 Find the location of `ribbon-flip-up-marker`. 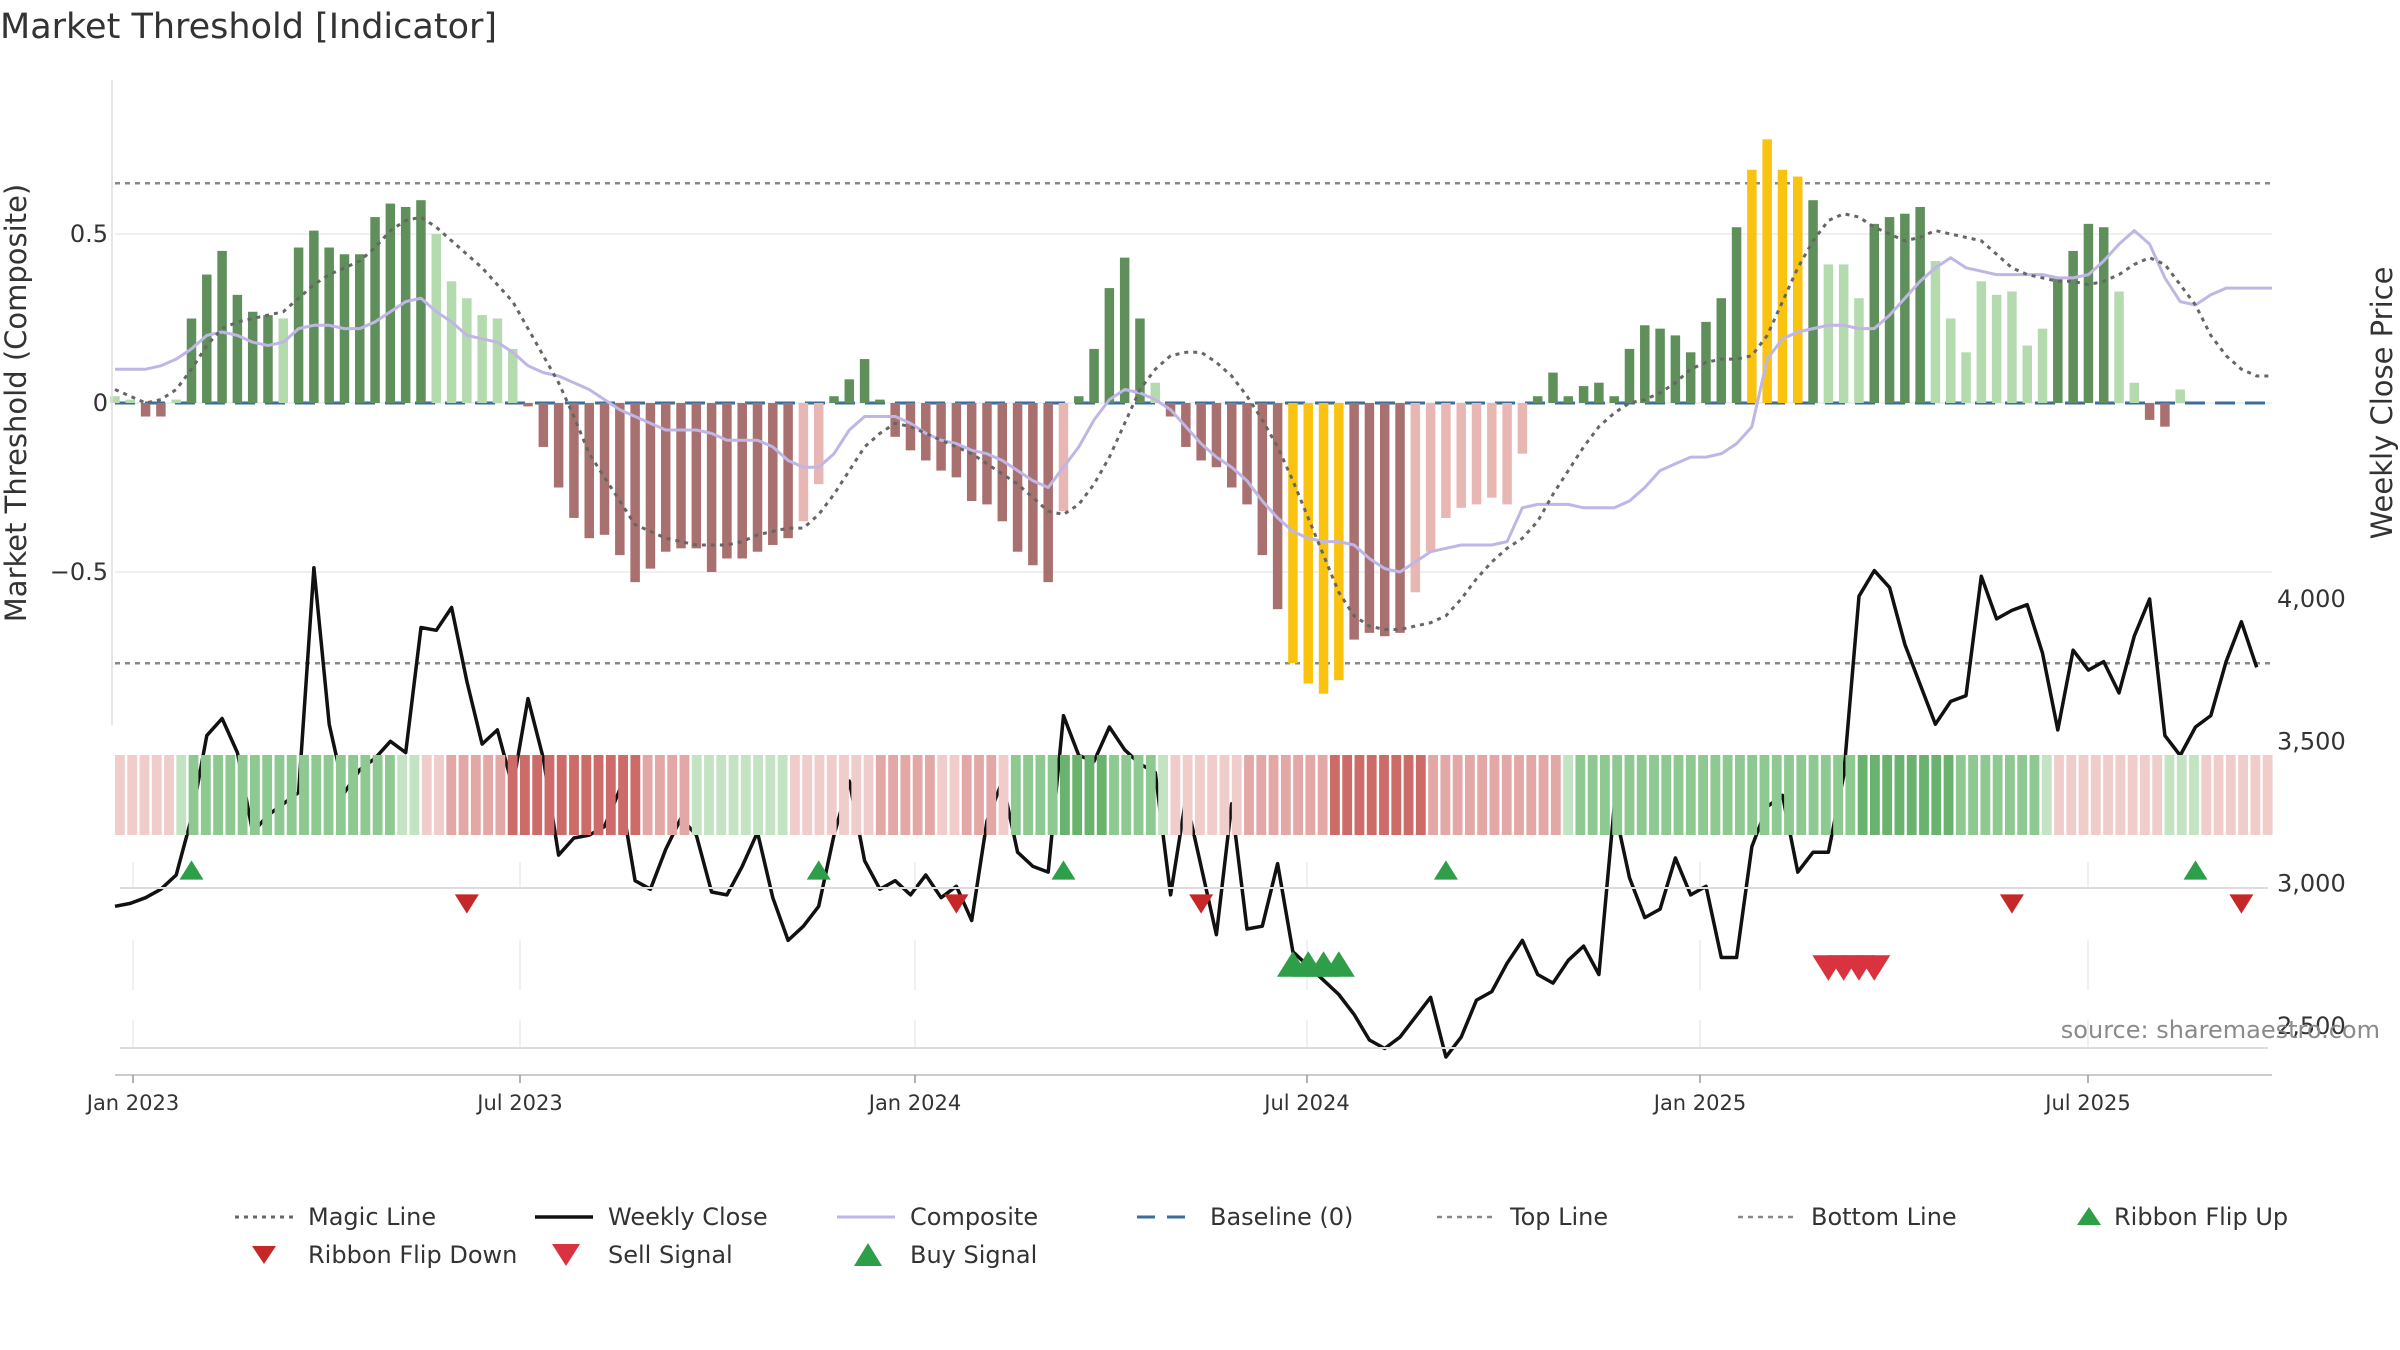

ribbon-flip-up-marker is located at coordinates (2195, 870).